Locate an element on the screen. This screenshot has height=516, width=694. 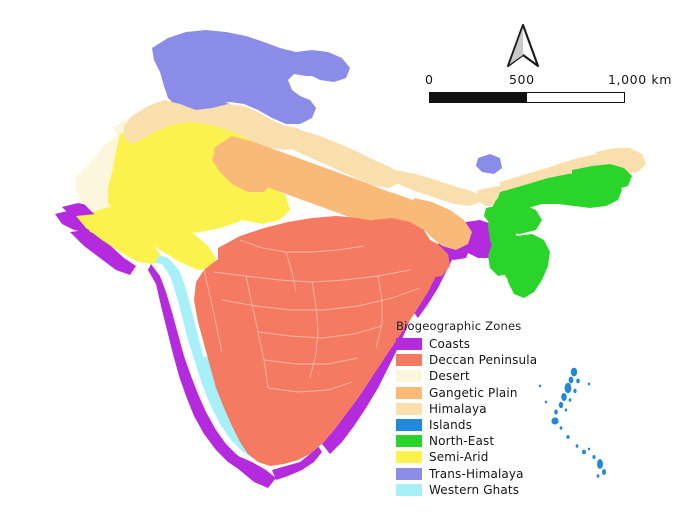
legend-item-himalaya: Himalaya is located at coordinates (486, 409).